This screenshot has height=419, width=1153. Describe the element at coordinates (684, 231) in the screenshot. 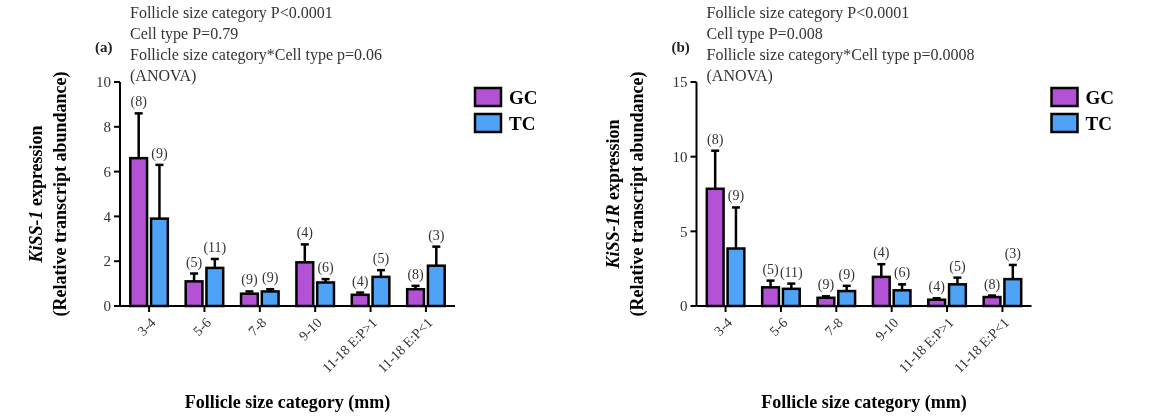

I see `y-tick-label: 5` at that location.